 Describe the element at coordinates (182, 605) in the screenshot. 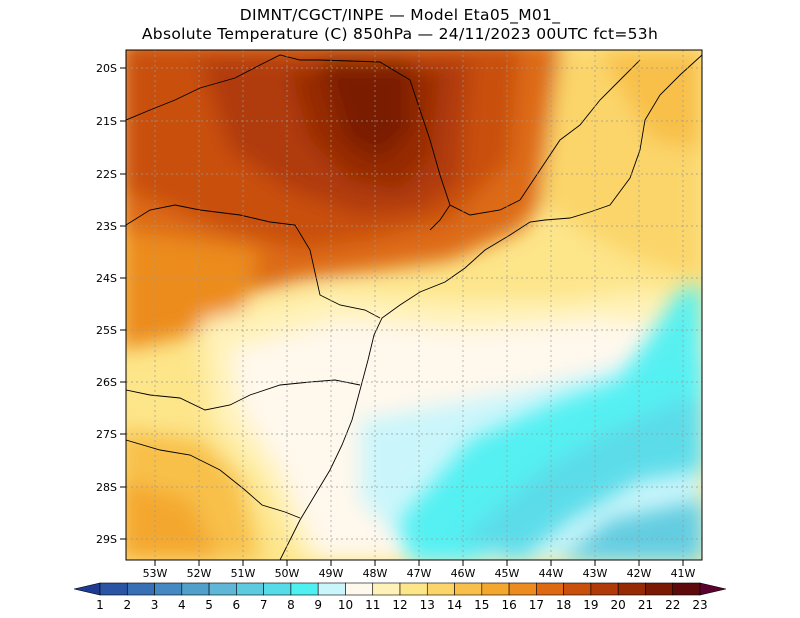

I see `colorbar-label: 4` at that location.